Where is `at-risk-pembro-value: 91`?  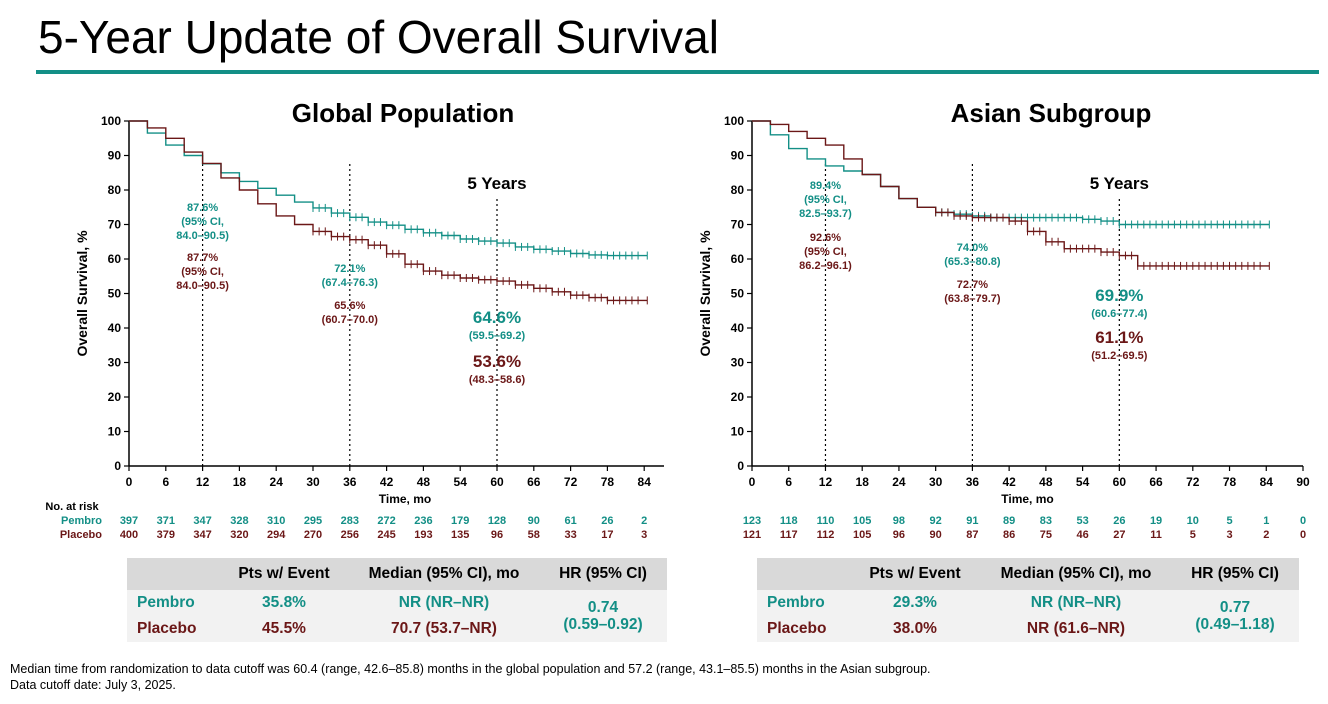
at-risk-pembro-value: 91 is located at coordinates (972, 521).